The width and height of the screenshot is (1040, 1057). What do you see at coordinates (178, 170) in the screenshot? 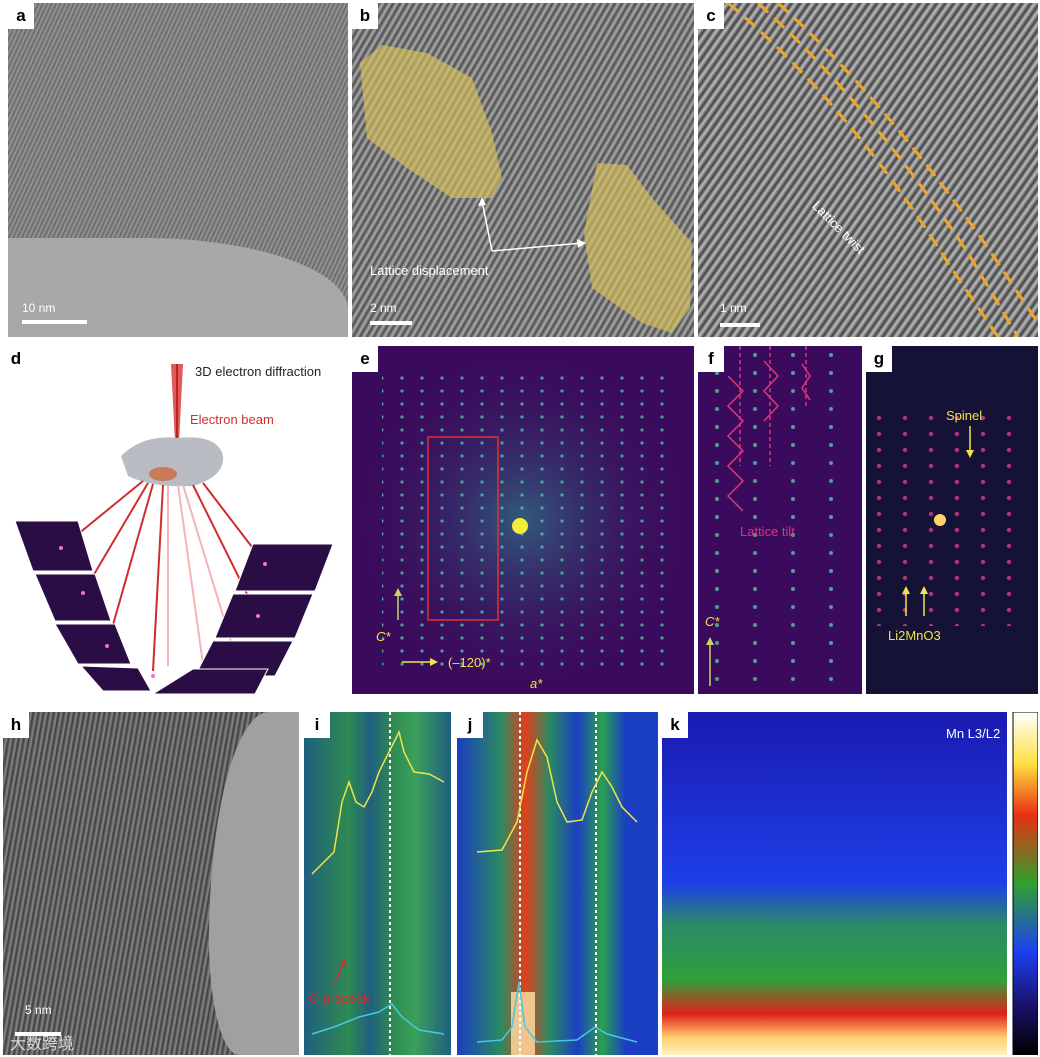
I see `panel-a-tem-image: a 10 nm` at bounding box center [178, 170].